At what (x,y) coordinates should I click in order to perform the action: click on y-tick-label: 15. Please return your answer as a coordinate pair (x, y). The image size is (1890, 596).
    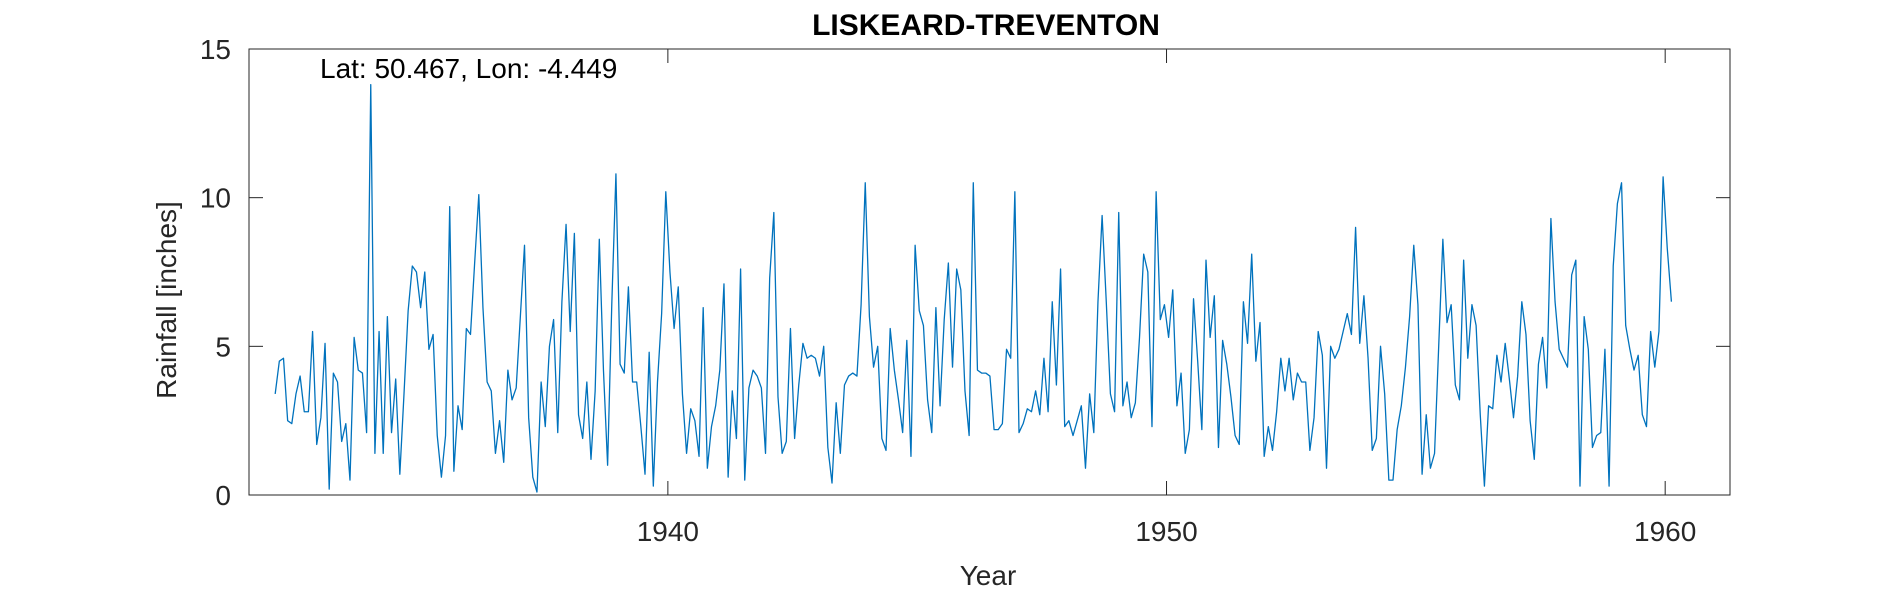
    Looking at the image, I should click on (215, 49).